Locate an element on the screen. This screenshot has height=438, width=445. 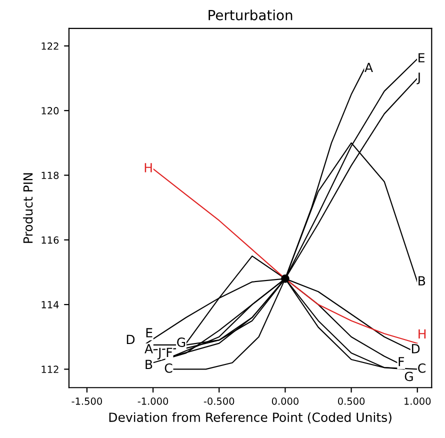
text: C is located at coordinates (422, 368).